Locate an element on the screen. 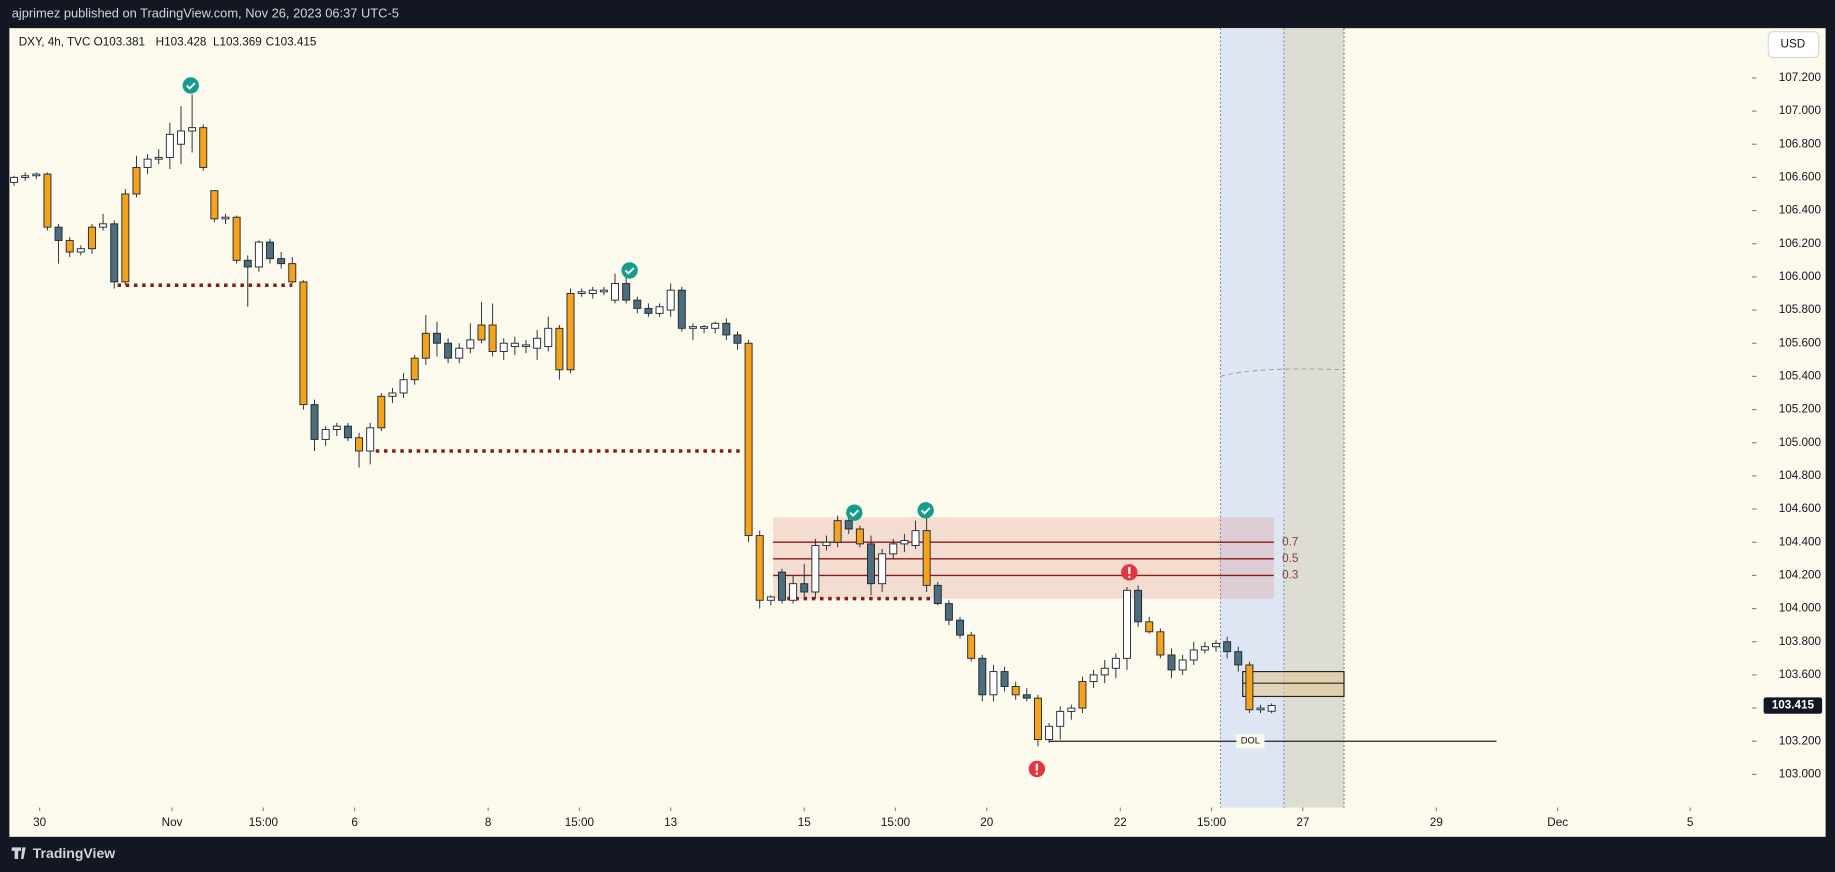 The height and width of the screenshot is (872, 1835). ohlc-high: H103.428 is located at coordinates (181, 41).